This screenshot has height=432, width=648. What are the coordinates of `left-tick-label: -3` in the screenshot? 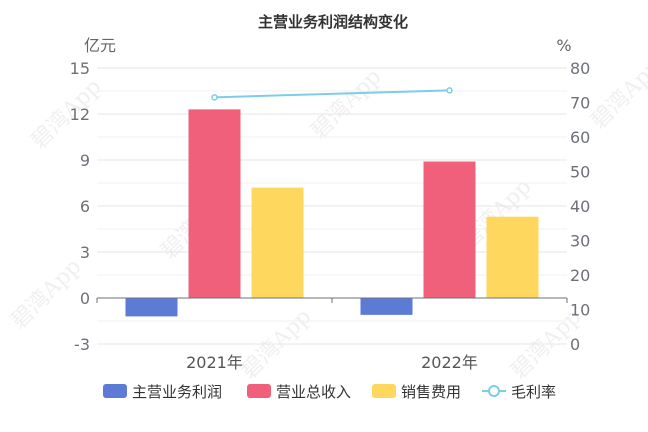 It's located at (82, 344).